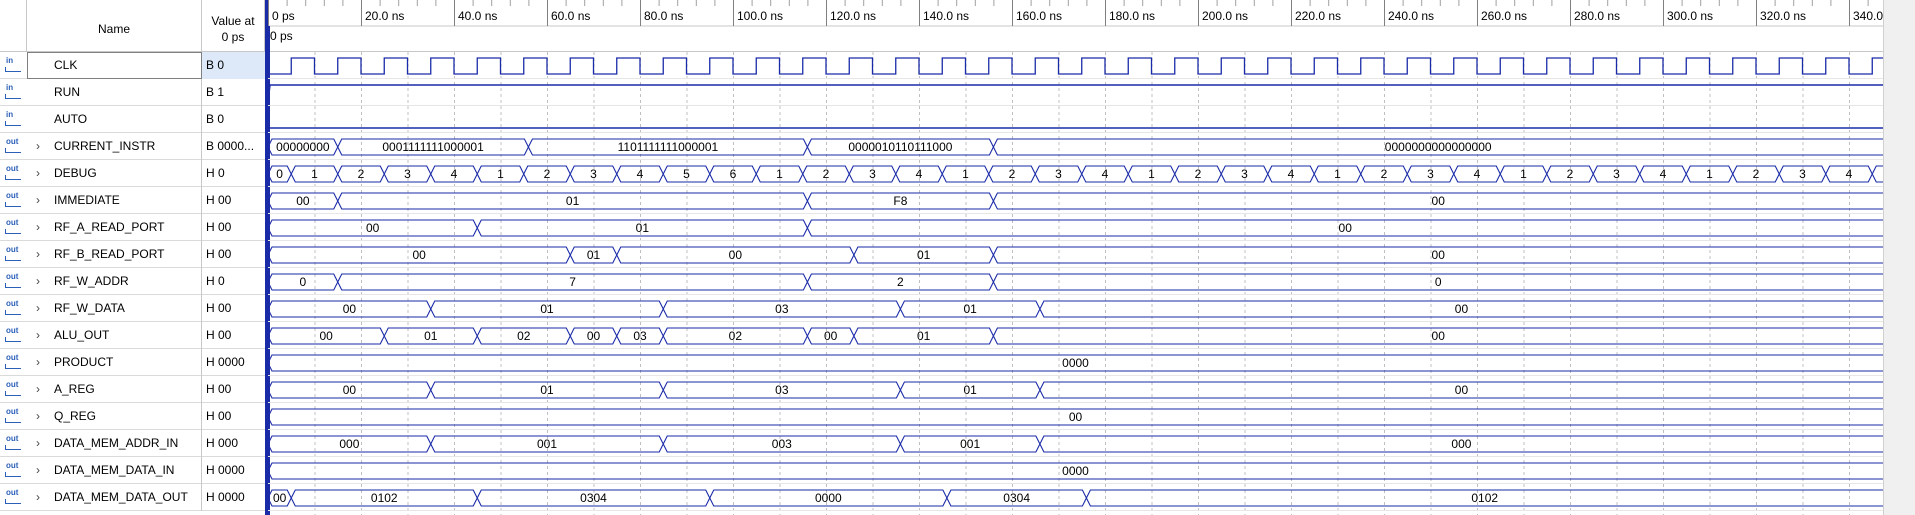 The image size is (1915, 515). I want to click on signal-row: in AUTO B 0, so click(132, 119).